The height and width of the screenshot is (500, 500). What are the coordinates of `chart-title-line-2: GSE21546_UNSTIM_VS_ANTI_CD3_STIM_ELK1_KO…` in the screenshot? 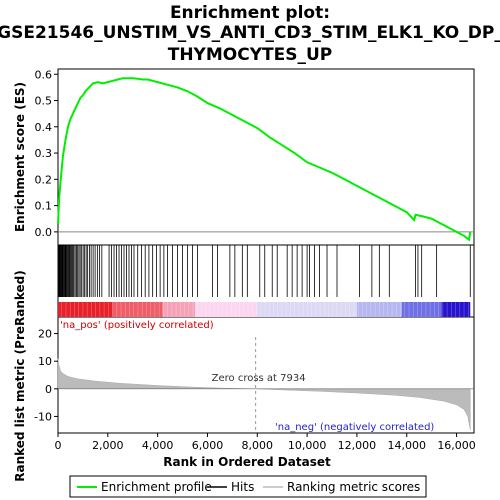 It's located at (250, 33).